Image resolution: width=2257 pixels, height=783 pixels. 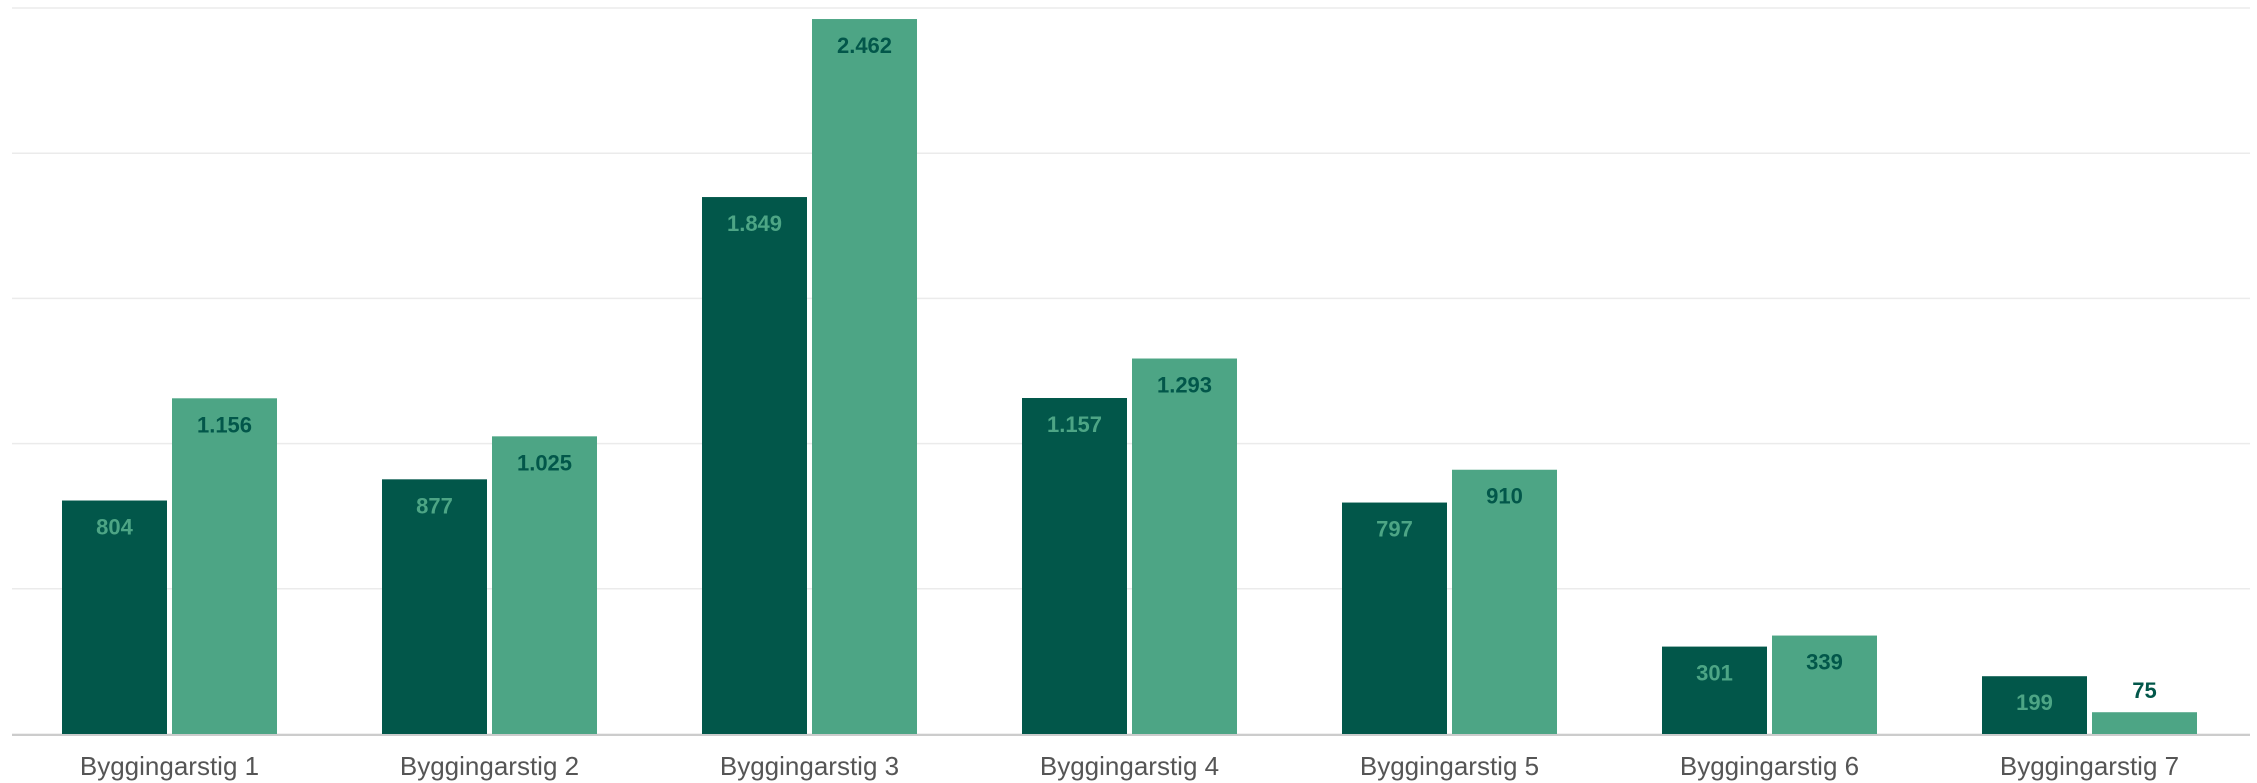 I want to click on data-label: 1.157, so click(x=1074, y=424).